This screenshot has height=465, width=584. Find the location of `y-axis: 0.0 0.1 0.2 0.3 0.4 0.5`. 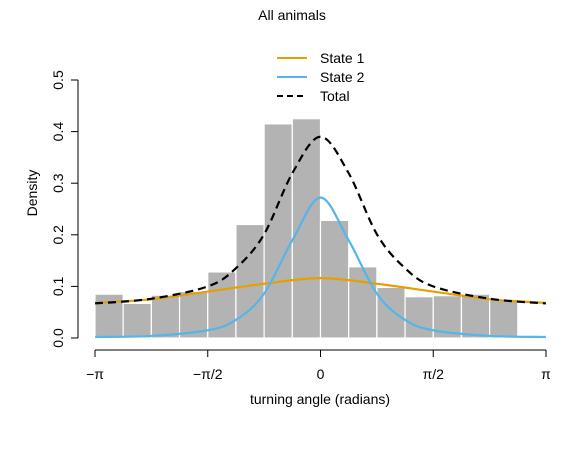

y-axis: 0.0 0.1 0.2 0.3 0.4 0.5 is located at coordinates (64, 209).